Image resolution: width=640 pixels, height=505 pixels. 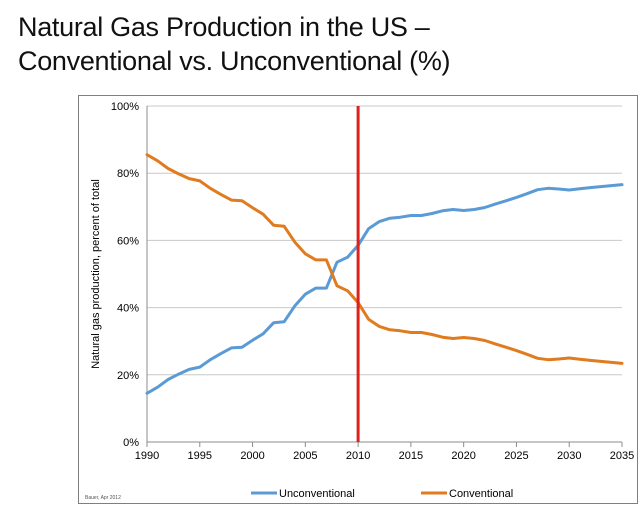 I want to click on y-tick-label: 80%, so click(x=128, y=174).